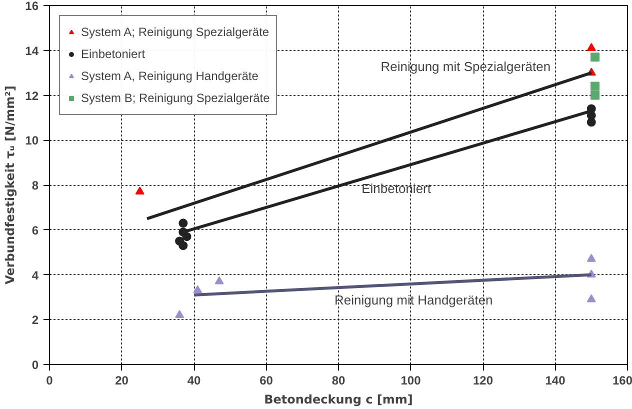 This screenshot has height=409, width=632. Describe the element at coordinates (483, 381) in the screenshot. I see `x-tick-label: 120` at that location.